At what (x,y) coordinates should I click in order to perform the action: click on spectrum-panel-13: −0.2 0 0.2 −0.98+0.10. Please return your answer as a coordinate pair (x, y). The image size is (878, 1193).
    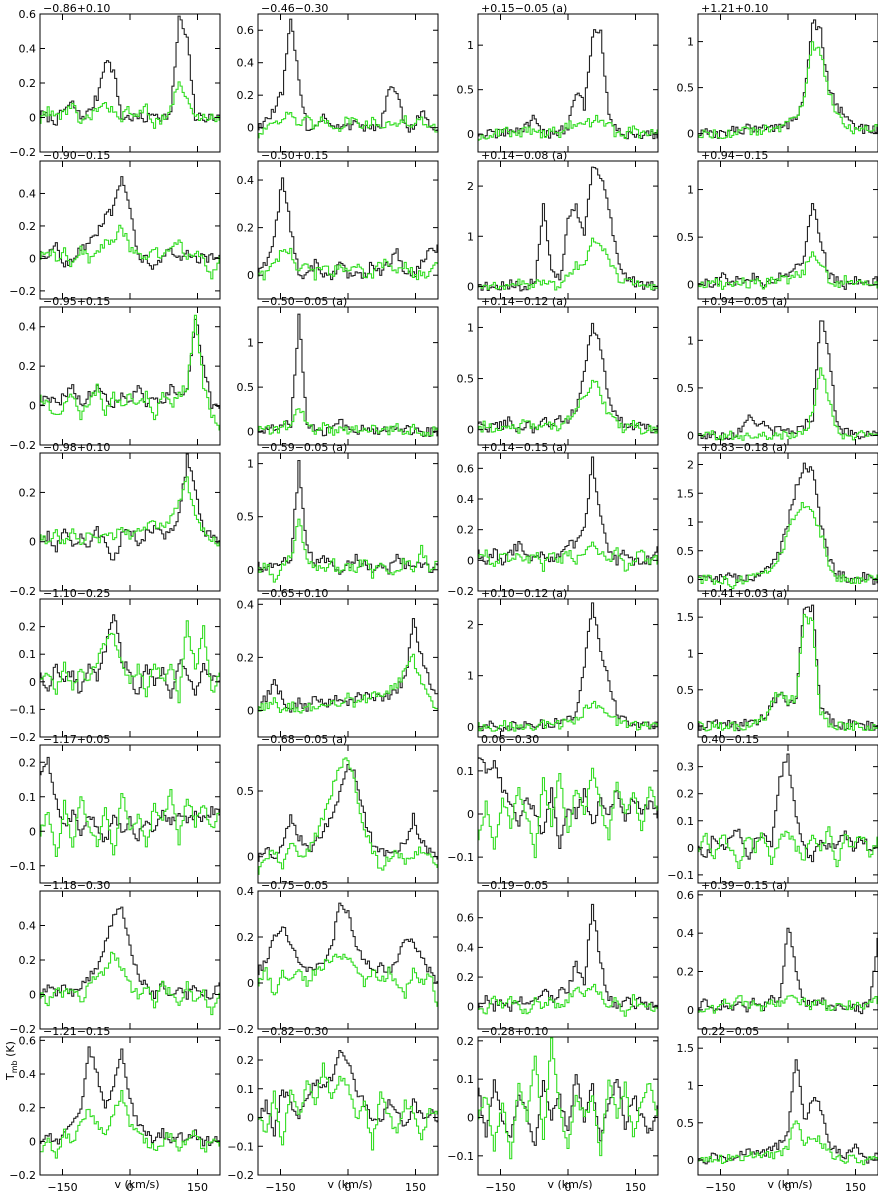
    Looking at the image, I should click on (115, 519).